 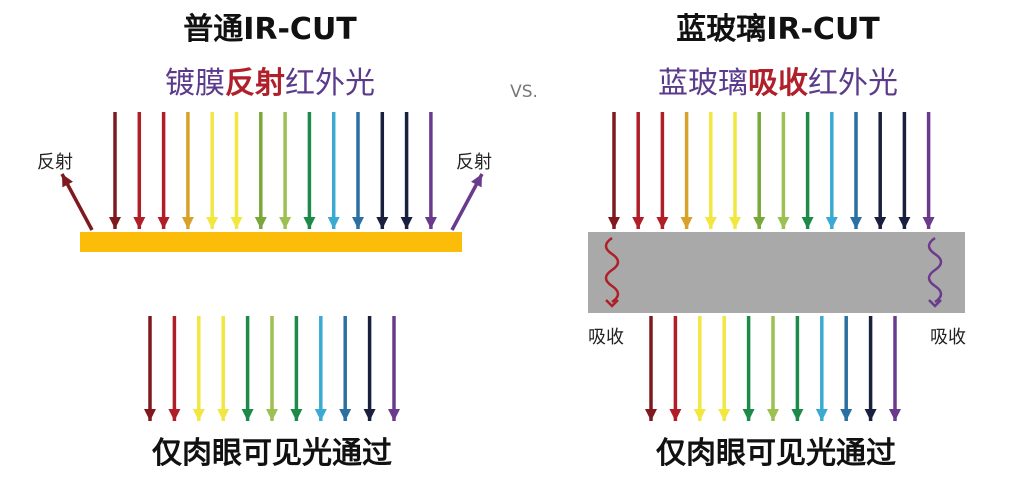 What do you see at coordinates (474, 162) in the screenshot?
I see `left-reflect-label-right: 反射` at bounding box center [474, 162].